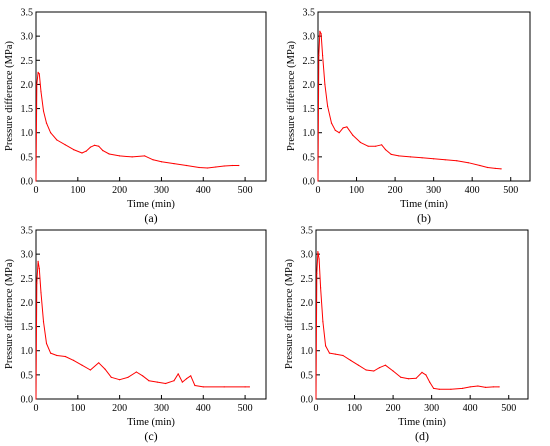  I want to click on y-tick-label: 3.5, so click(27, 231).